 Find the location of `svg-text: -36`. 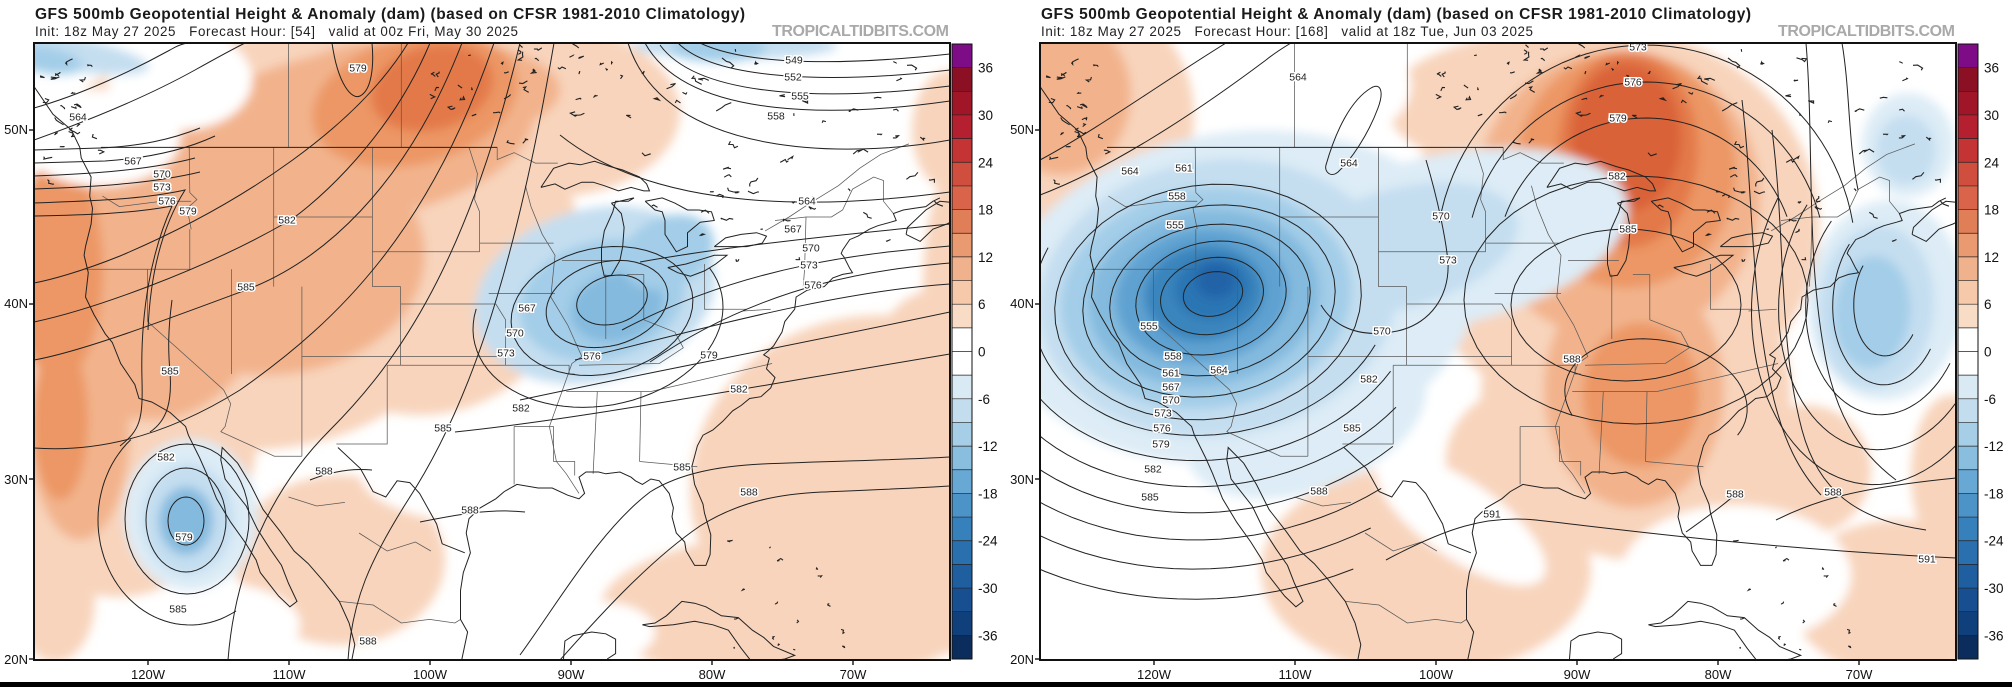

svg-text: -36 is located at coordinates (1994, 635).